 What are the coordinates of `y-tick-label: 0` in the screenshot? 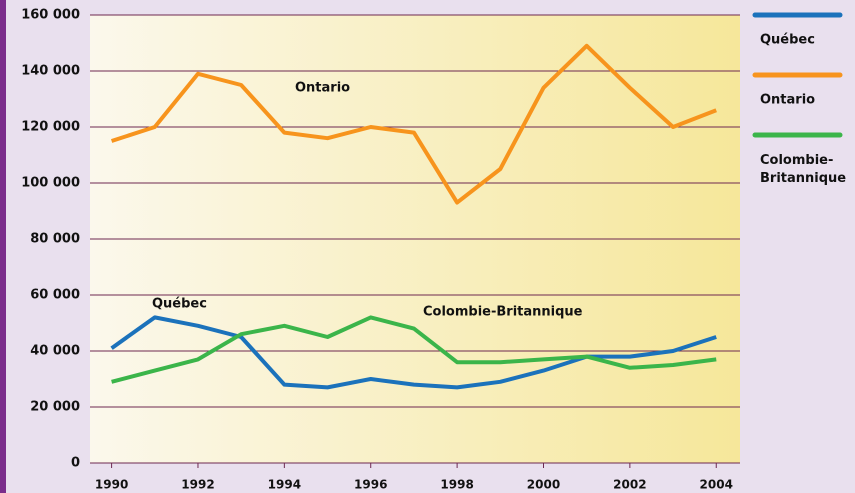 It's located at (75, 463).